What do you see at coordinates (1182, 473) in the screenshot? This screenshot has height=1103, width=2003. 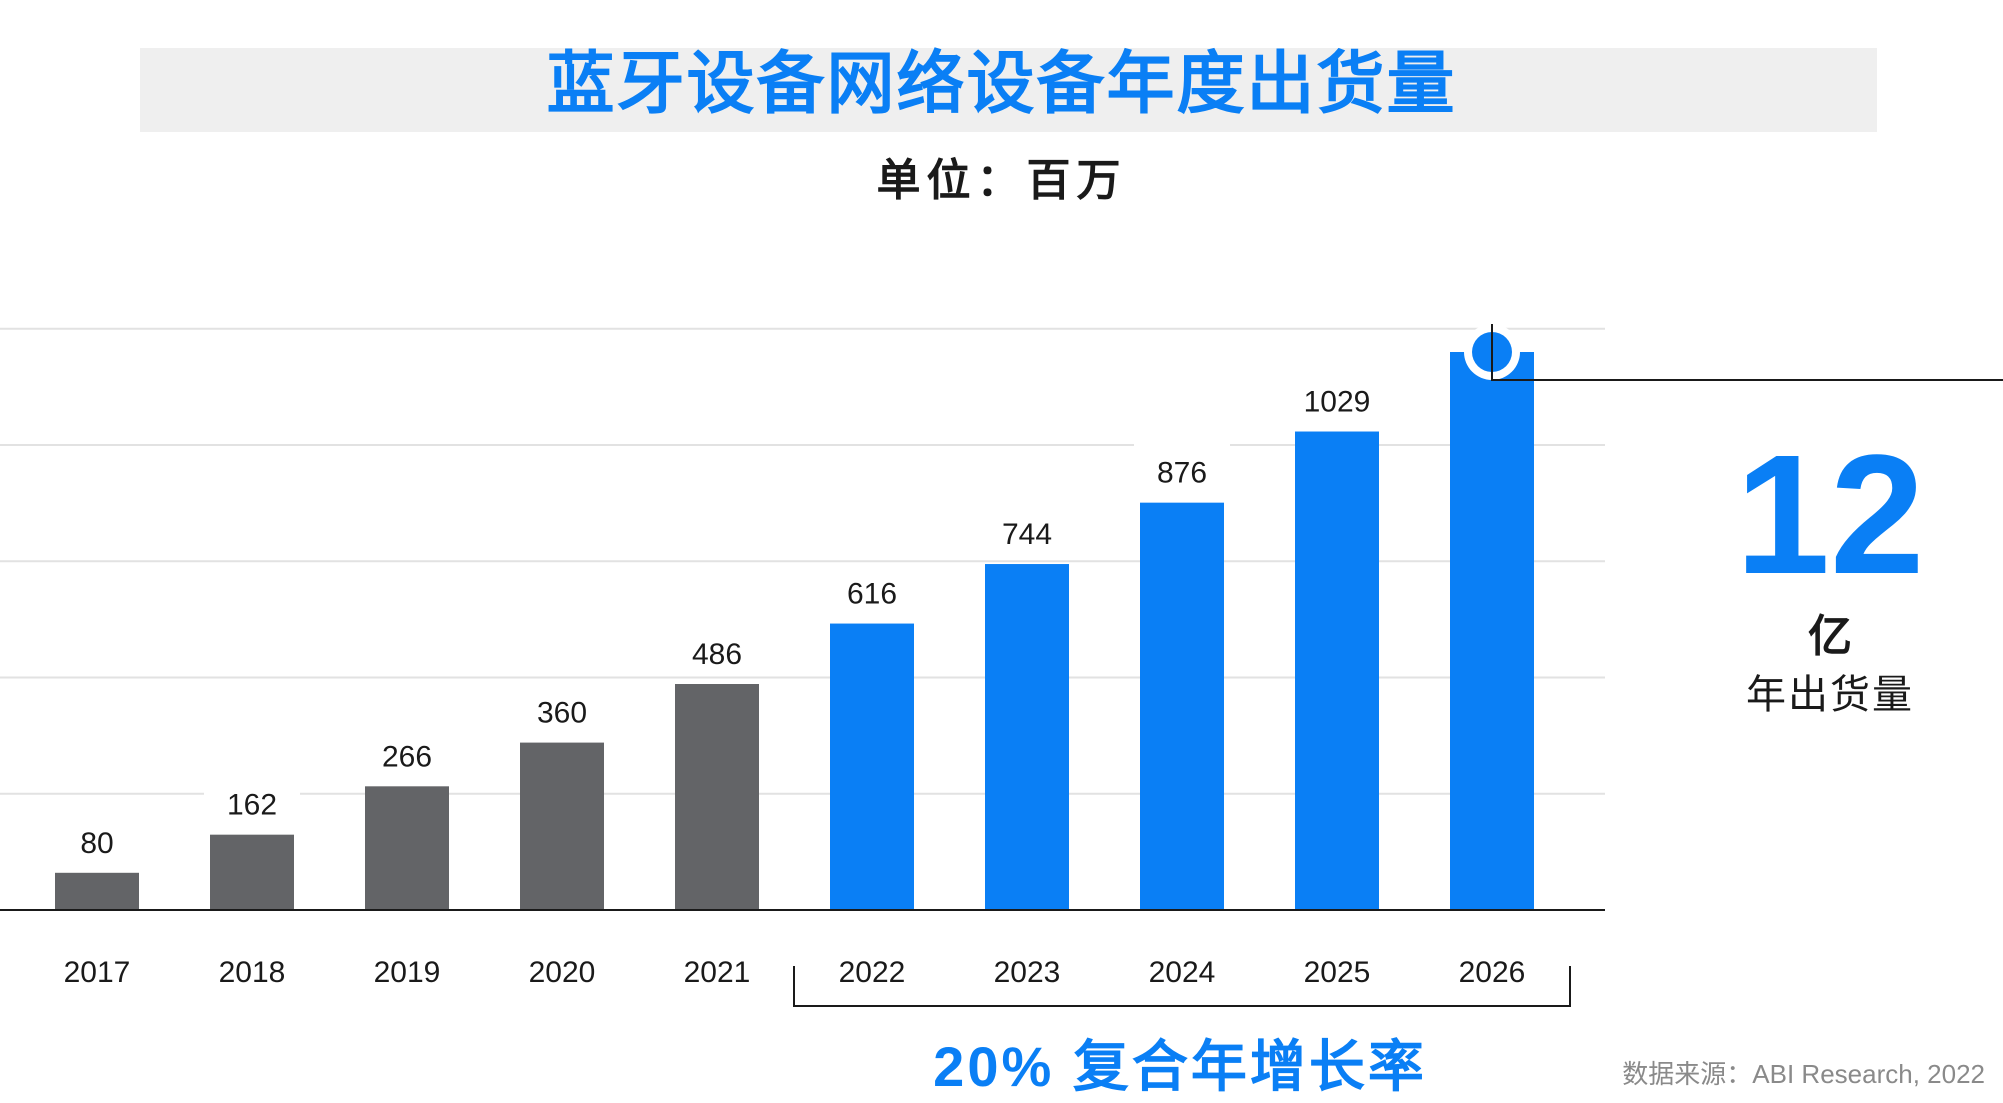 I see `data-label: 876` at bounding box center [1182, 473].